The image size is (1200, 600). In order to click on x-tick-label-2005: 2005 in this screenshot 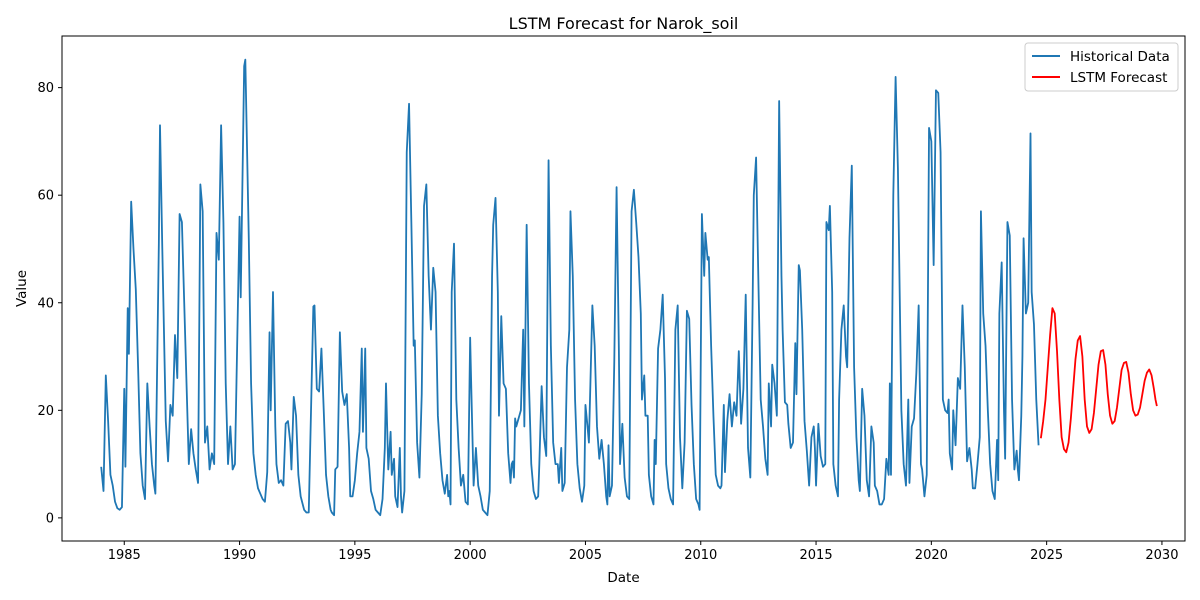, I will do `click(585, 555)`.